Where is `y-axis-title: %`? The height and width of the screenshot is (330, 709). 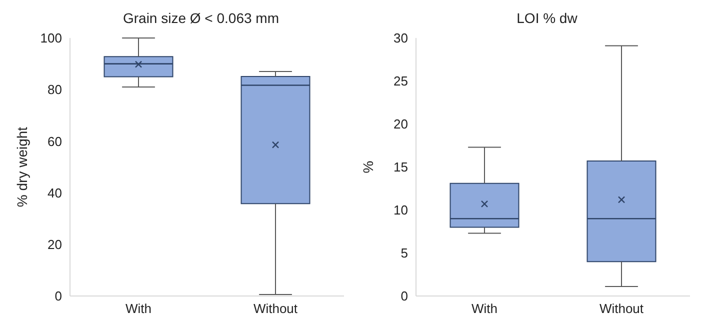 y-axis-title: % is located at coordinates (368, 167).